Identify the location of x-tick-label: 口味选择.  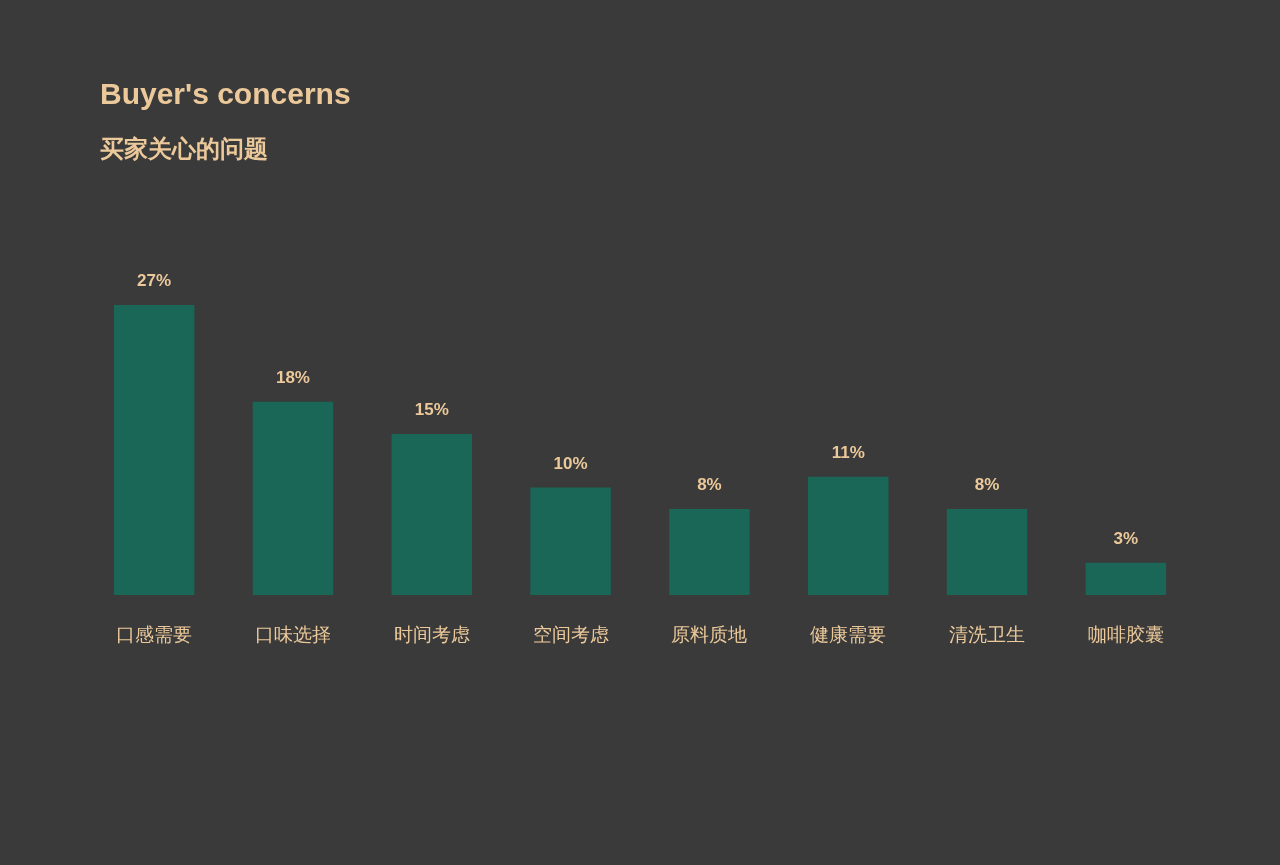
(292, 634).